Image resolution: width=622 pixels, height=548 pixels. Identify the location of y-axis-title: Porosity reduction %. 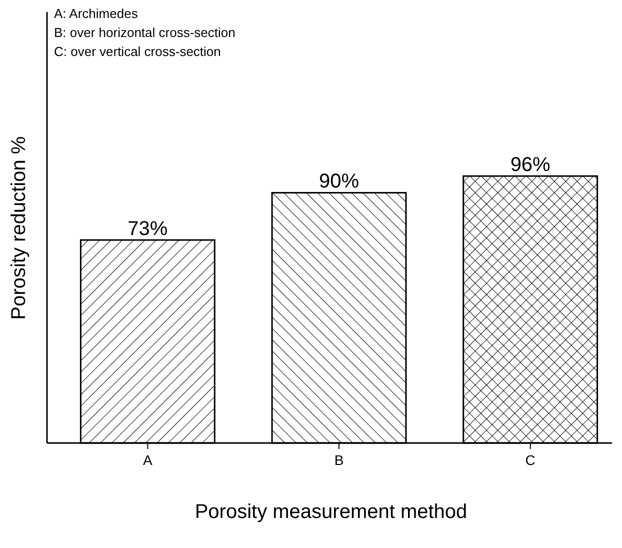
(19, 228).